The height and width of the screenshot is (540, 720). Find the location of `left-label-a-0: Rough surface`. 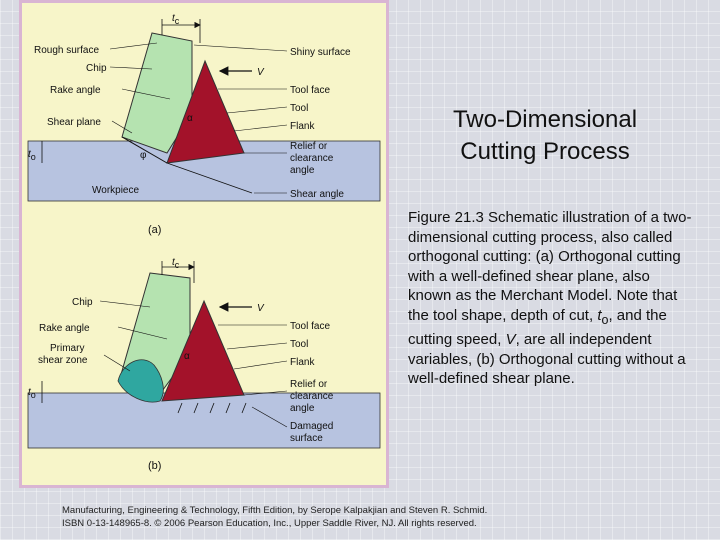

left-label-a-0: Rough surface is located at coordinates (66, 50).